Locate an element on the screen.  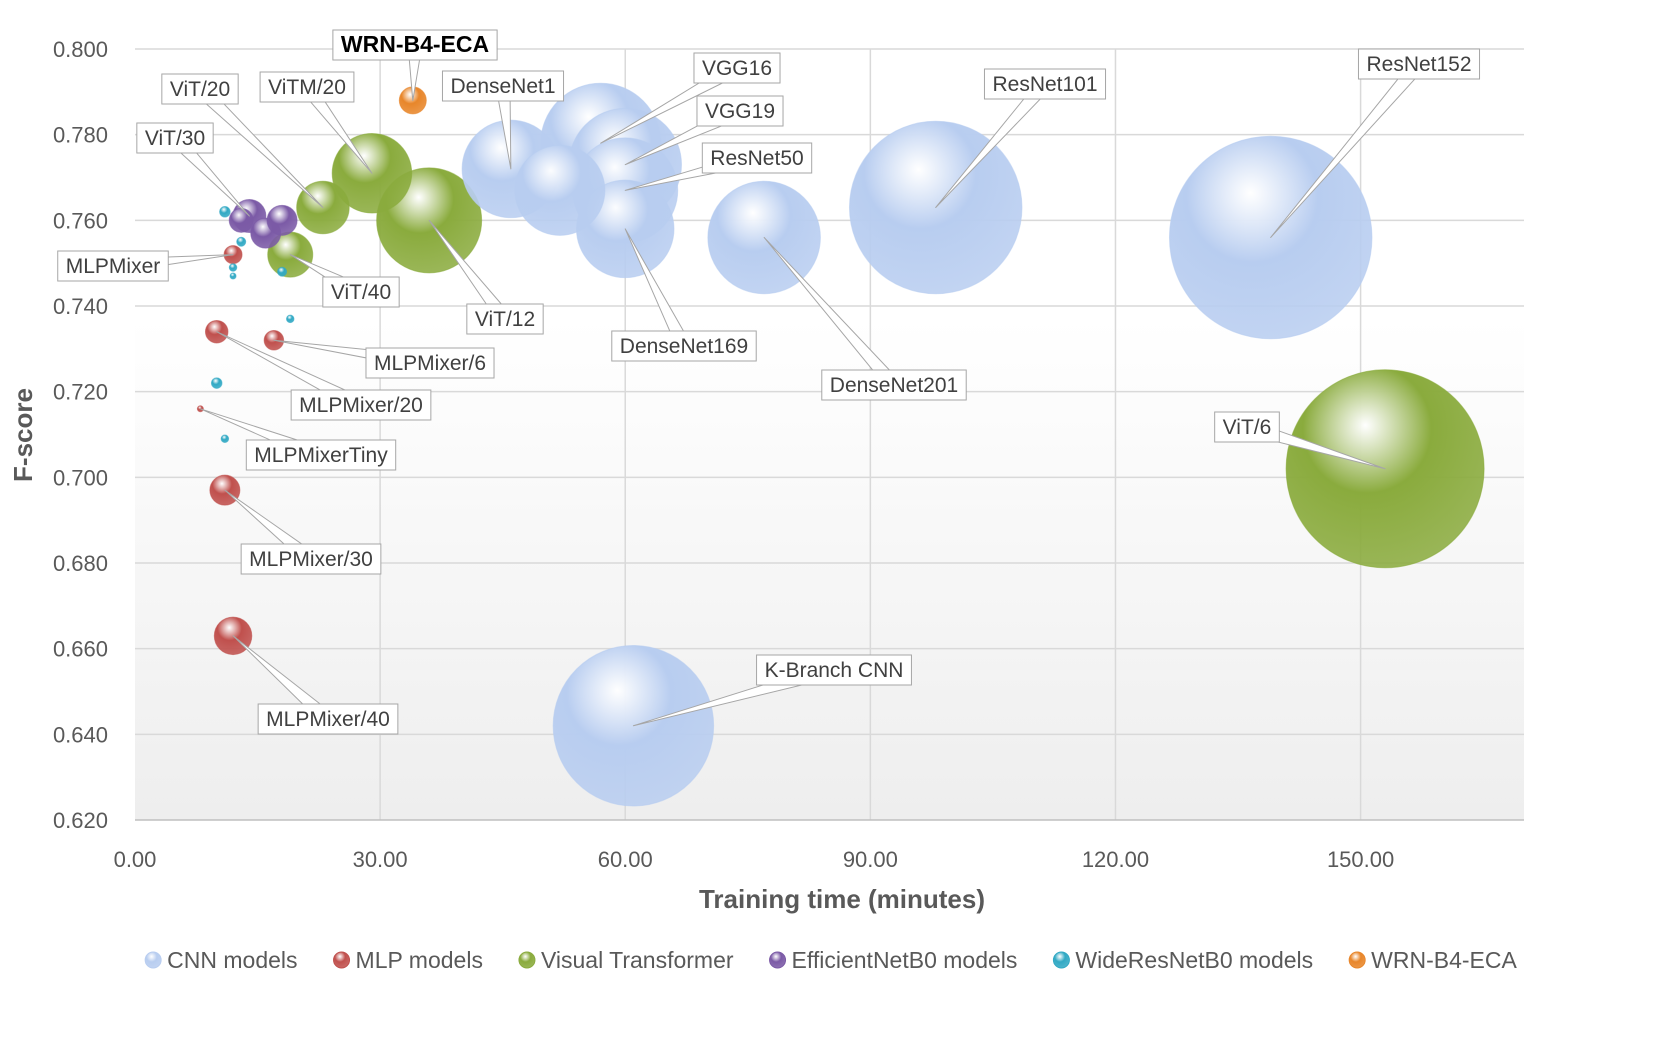
legend-label-mlp-models: MLP models is located at coordinates (419, 960).